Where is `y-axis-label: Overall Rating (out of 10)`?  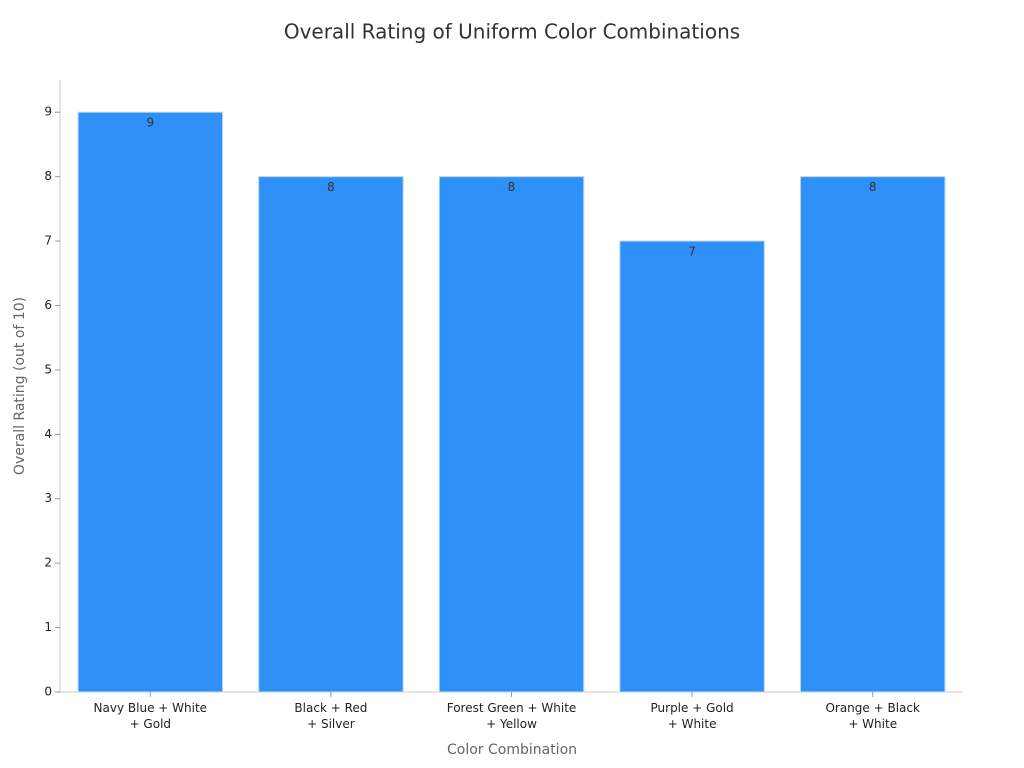
y-axis-label: Overall Rating (out of 10) is located at coordinates (20, 386).